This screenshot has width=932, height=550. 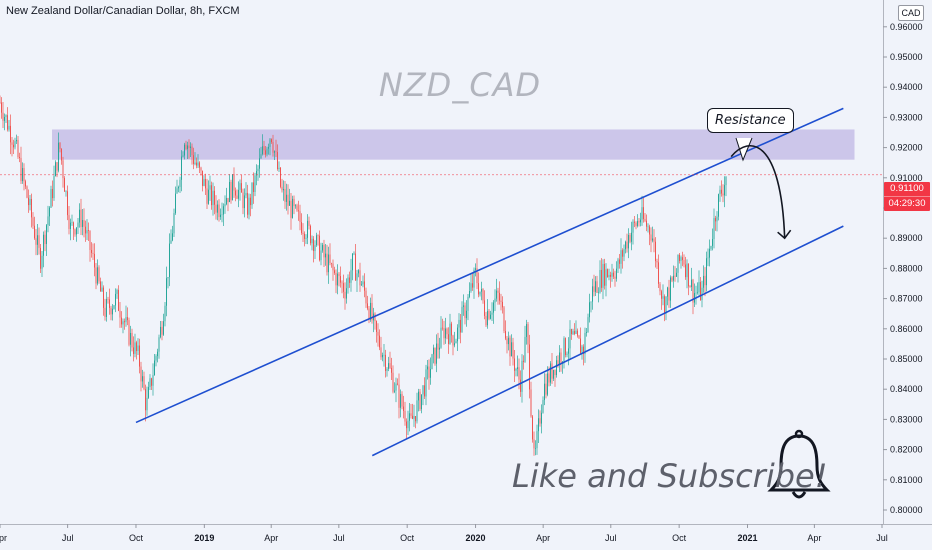 I want to click on last-price-tag: 0.91100 04:29:30, so click(x=907, y=196).